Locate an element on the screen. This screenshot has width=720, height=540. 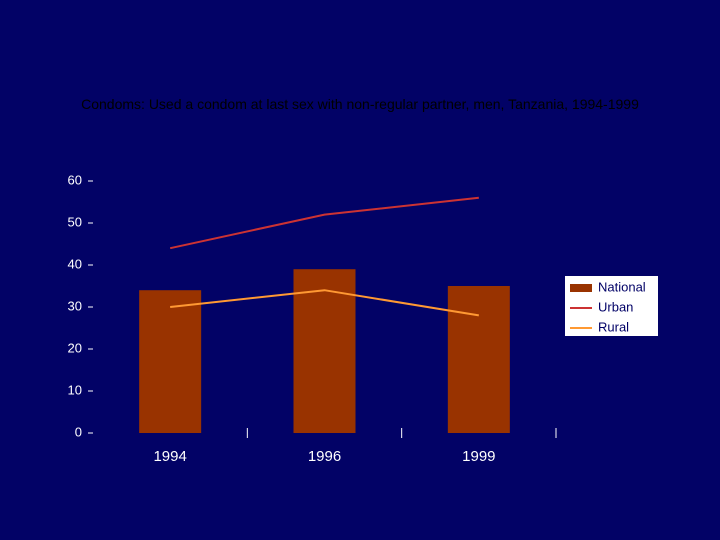
legend-swatch is located at coordinates (581, 288).